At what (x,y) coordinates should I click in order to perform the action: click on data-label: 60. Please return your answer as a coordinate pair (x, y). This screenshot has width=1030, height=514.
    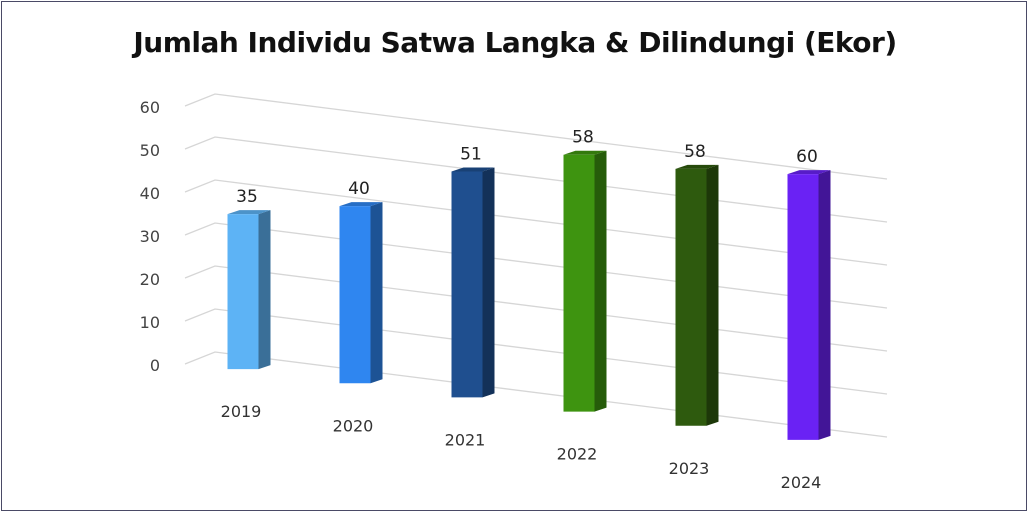
    Looking at the image, I should click on (807, 157).